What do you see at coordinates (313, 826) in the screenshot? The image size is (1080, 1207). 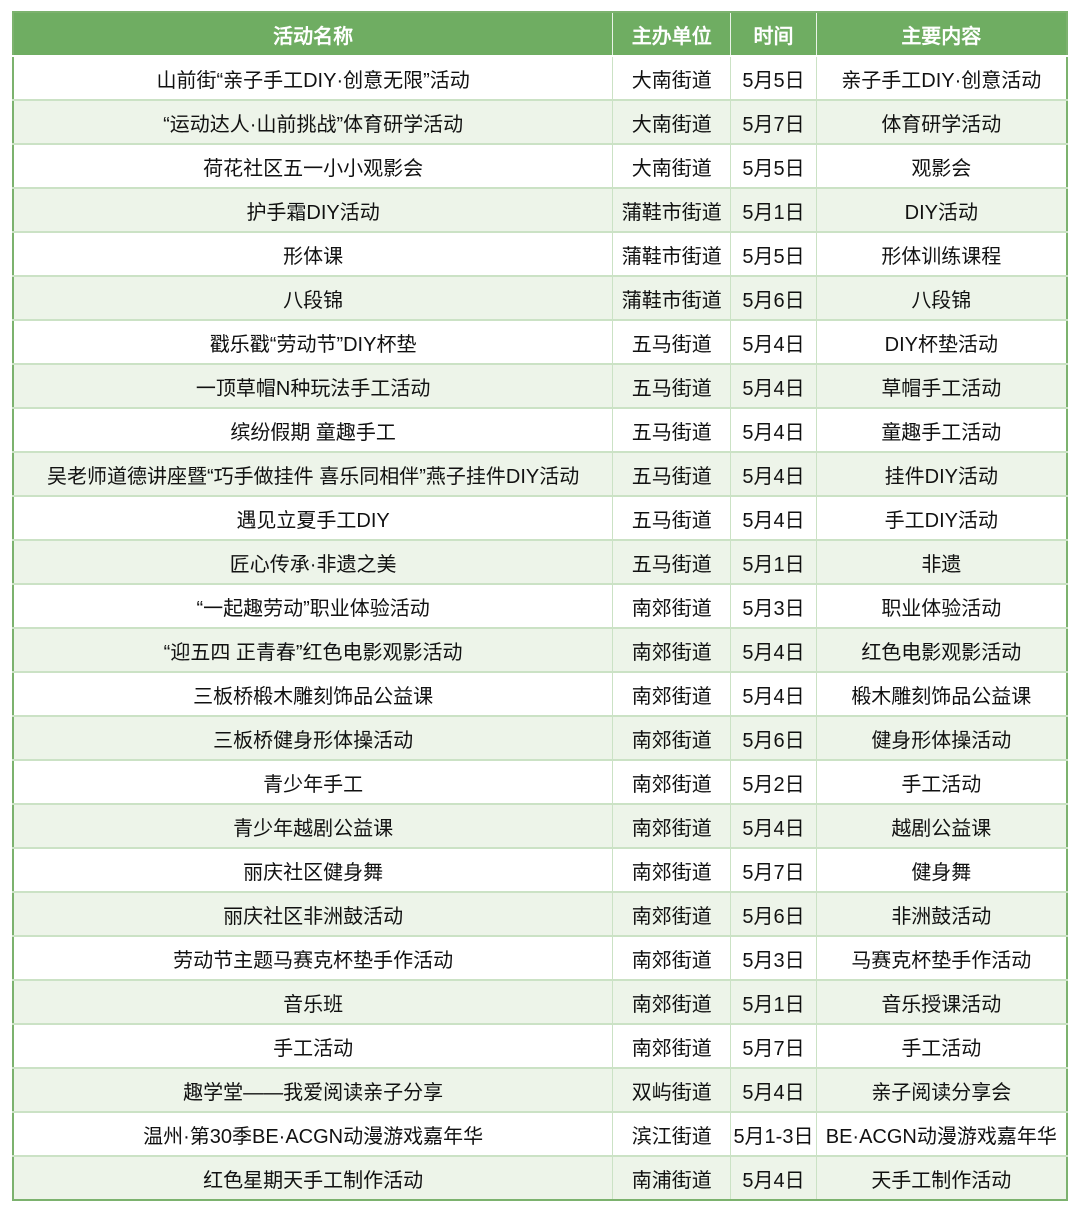 I see `cell-name: 青少年越剧公益课` at bounding box center [313, 826].